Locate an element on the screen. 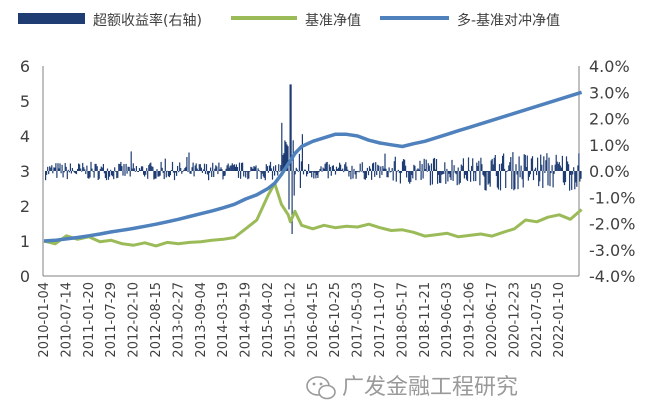 The width and height of the screenshot is (651, 408). watermark: 广发金融工程研究 is located at coordinates (412, 387).